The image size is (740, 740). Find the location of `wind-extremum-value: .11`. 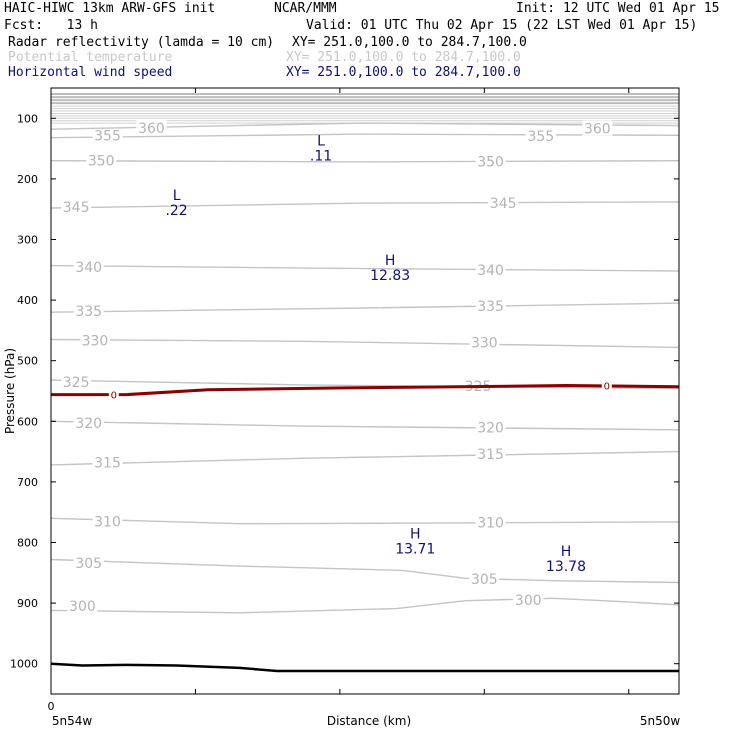

wind-extremum-value: .11 is located at coordinates (321, 157).